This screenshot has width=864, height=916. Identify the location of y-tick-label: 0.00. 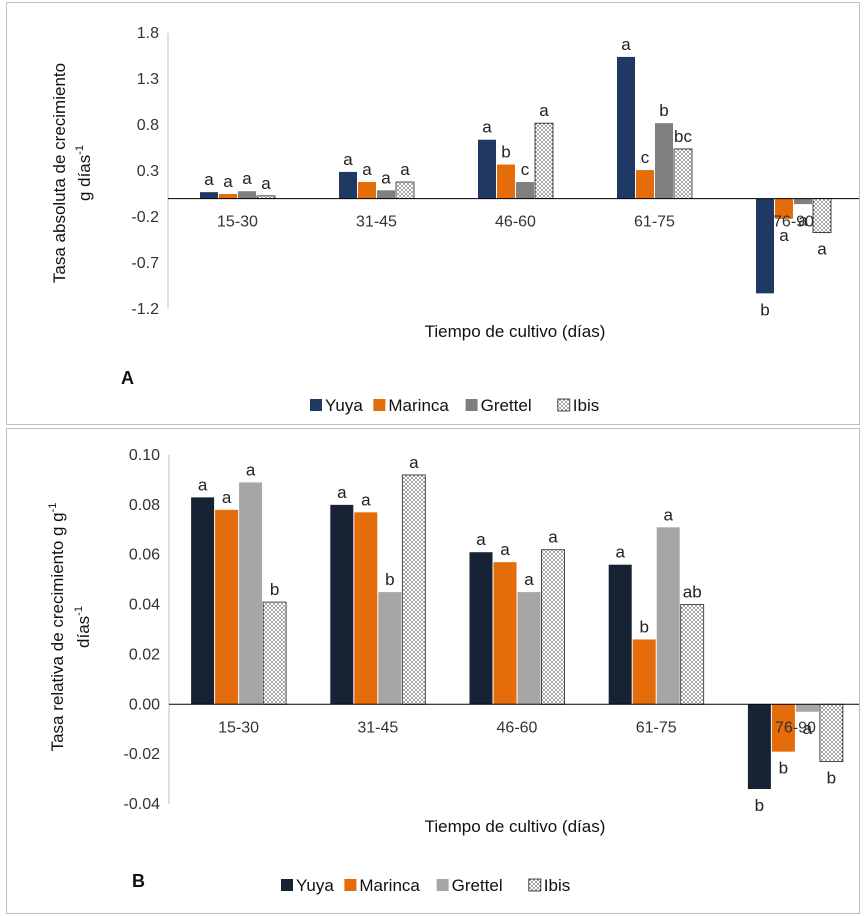
(144, 704).